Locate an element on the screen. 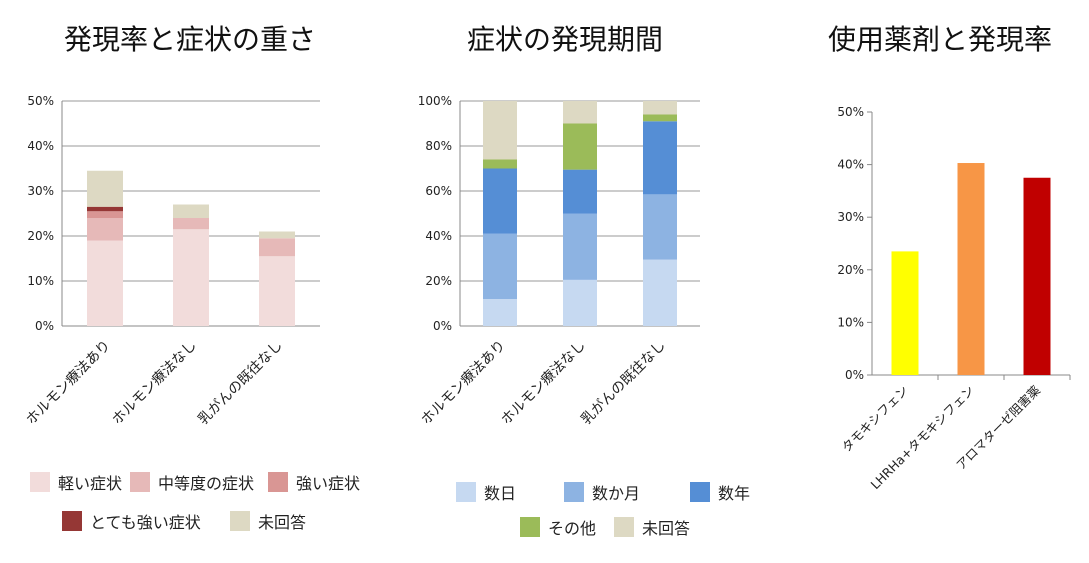 The image size is (1089, 563). legend-label: 数日 is located at coordinates (500, 493).